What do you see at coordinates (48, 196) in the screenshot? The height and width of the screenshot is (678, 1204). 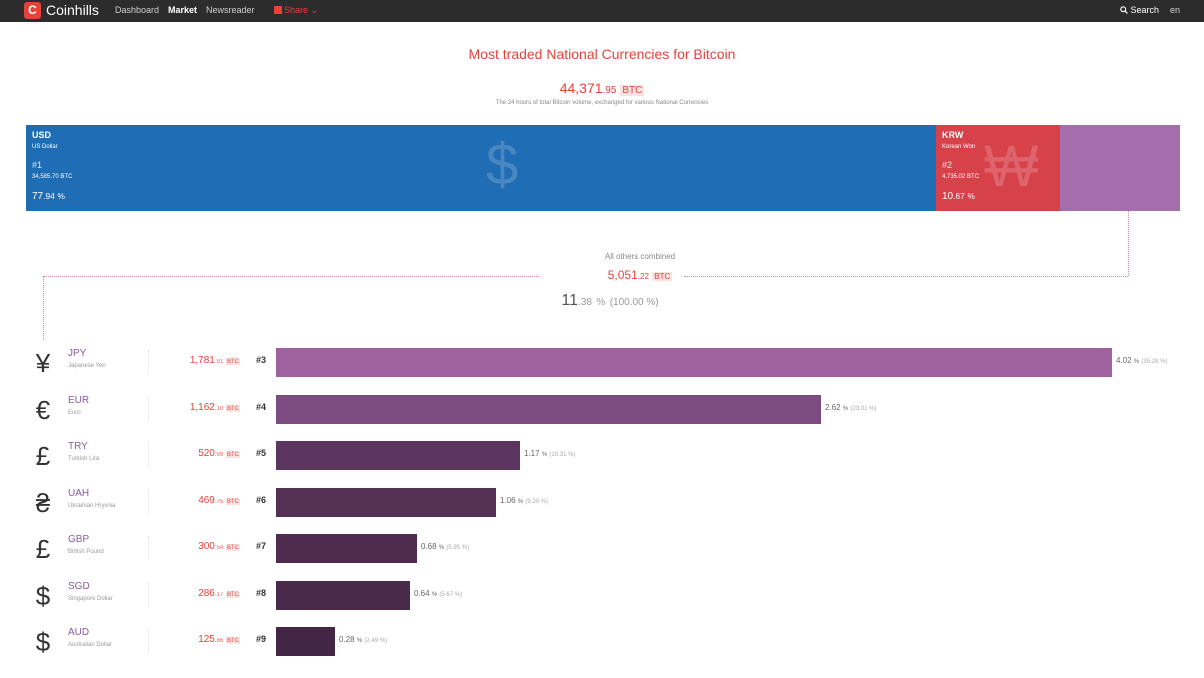 I see `currency-share: 77.94 %` at bounding box center [48, 196].